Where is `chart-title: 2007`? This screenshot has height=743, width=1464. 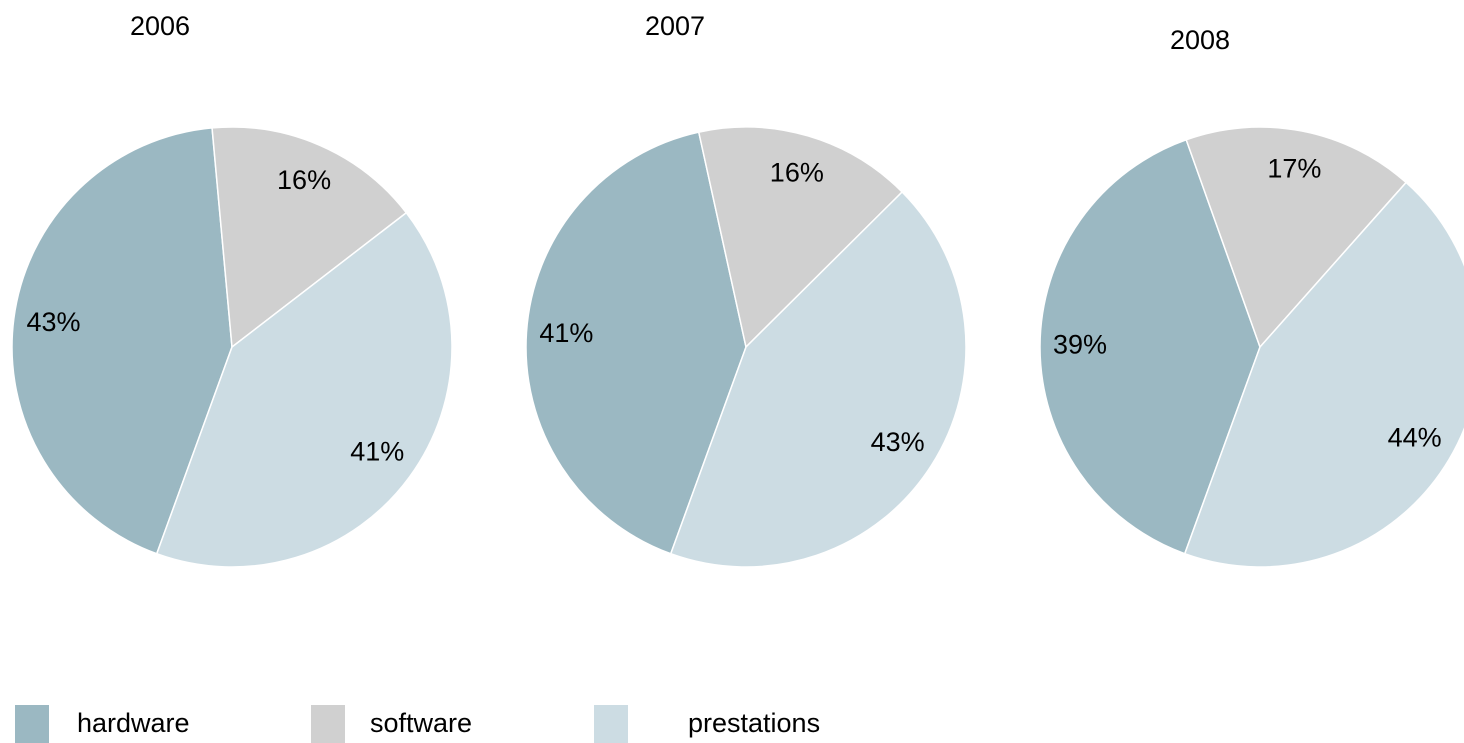
chart-title: 2007 is located at coordinates (675, 26).